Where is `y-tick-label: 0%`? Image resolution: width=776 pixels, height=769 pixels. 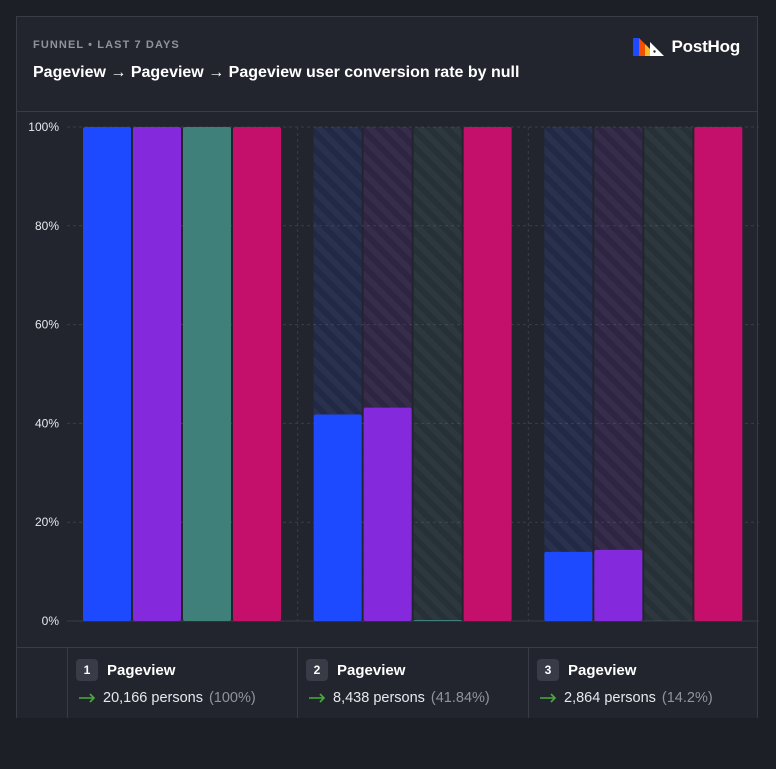 y-tick-label: 0% is located at coordinates (51, 621).